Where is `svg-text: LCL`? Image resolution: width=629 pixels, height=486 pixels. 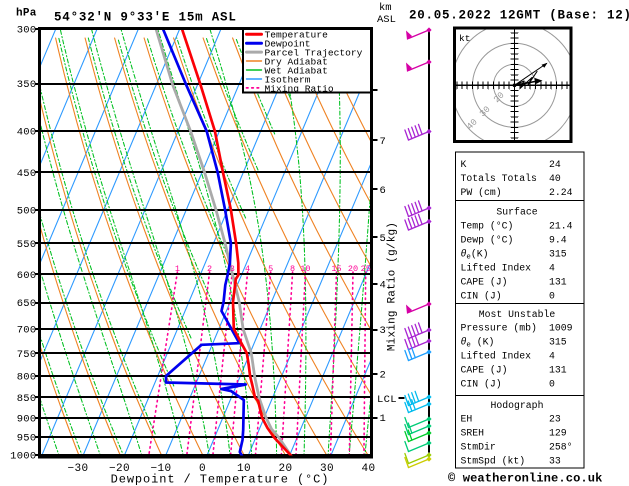 svg-text: LCL is located at coordinates (387, 400).